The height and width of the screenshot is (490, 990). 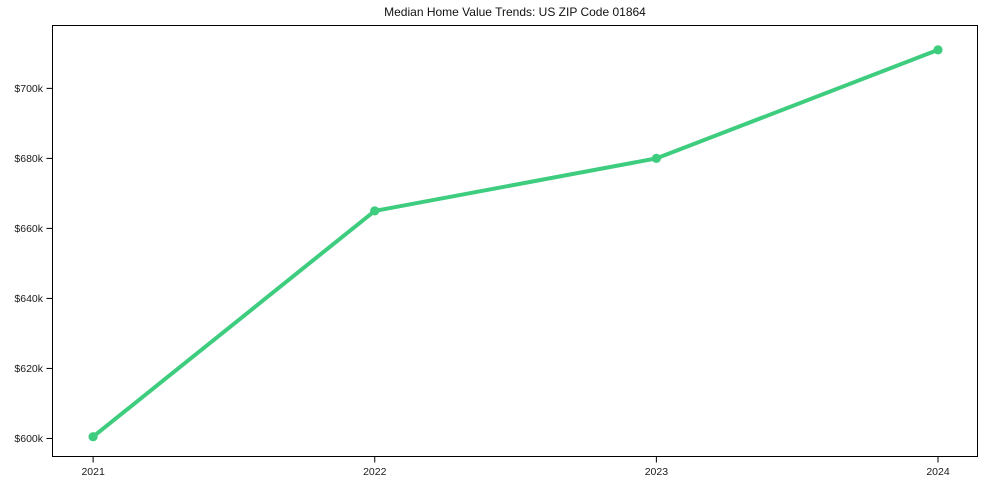 I want to click on y-tick-label: $700k, so click(x=28, y=89).